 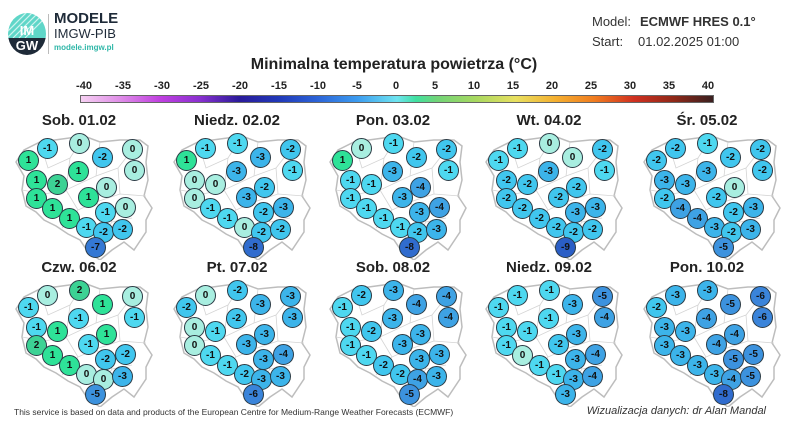 I want to click on brand-url-link: modele.imgw.pl, so click(x=84, y=47).